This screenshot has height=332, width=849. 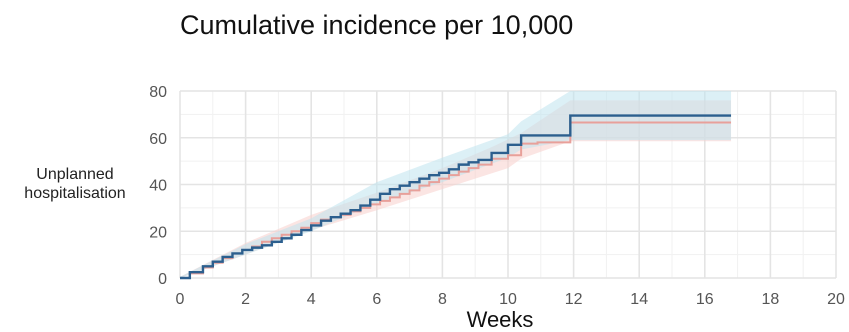 What do you see at coordinates (442, 299) in the screenshot?
I see `x-tick-label: 8` at bounding box center [442, 299].